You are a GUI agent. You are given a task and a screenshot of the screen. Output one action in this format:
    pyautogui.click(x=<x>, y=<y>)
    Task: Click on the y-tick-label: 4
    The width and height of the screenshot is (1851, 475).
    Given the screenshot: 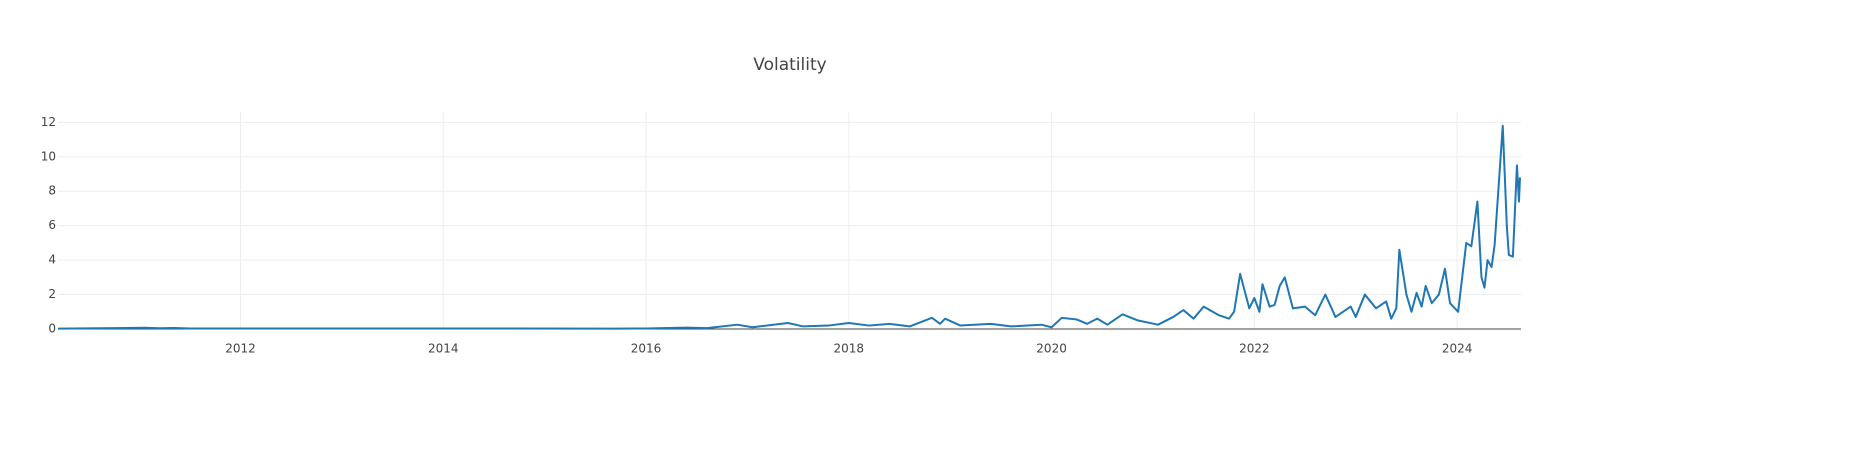 What is the action you would take?
    pyautogui.click(x=52, y=260)
    